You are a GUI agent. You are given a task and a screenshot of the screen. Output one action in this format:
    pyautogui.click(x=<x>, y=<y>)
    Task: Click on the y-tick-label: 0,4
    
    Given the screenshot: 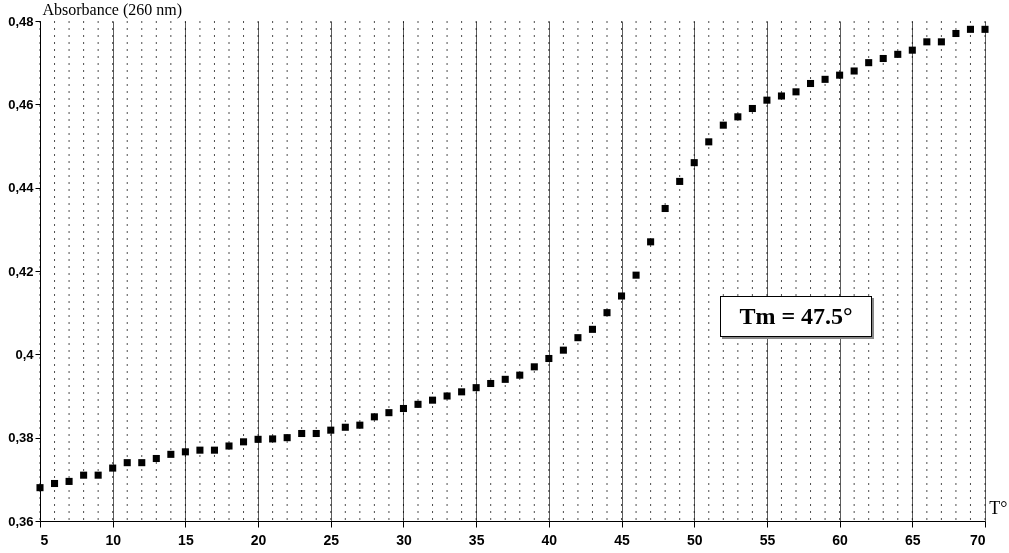 What is the action you would take?
    pyautogui.click(x=25, y=354)
    